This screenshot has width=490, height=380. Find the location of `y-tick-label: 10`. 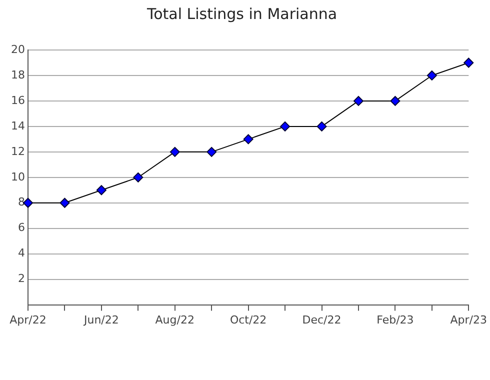

y-tick-label: 10 is located at coordinates (17, 177).